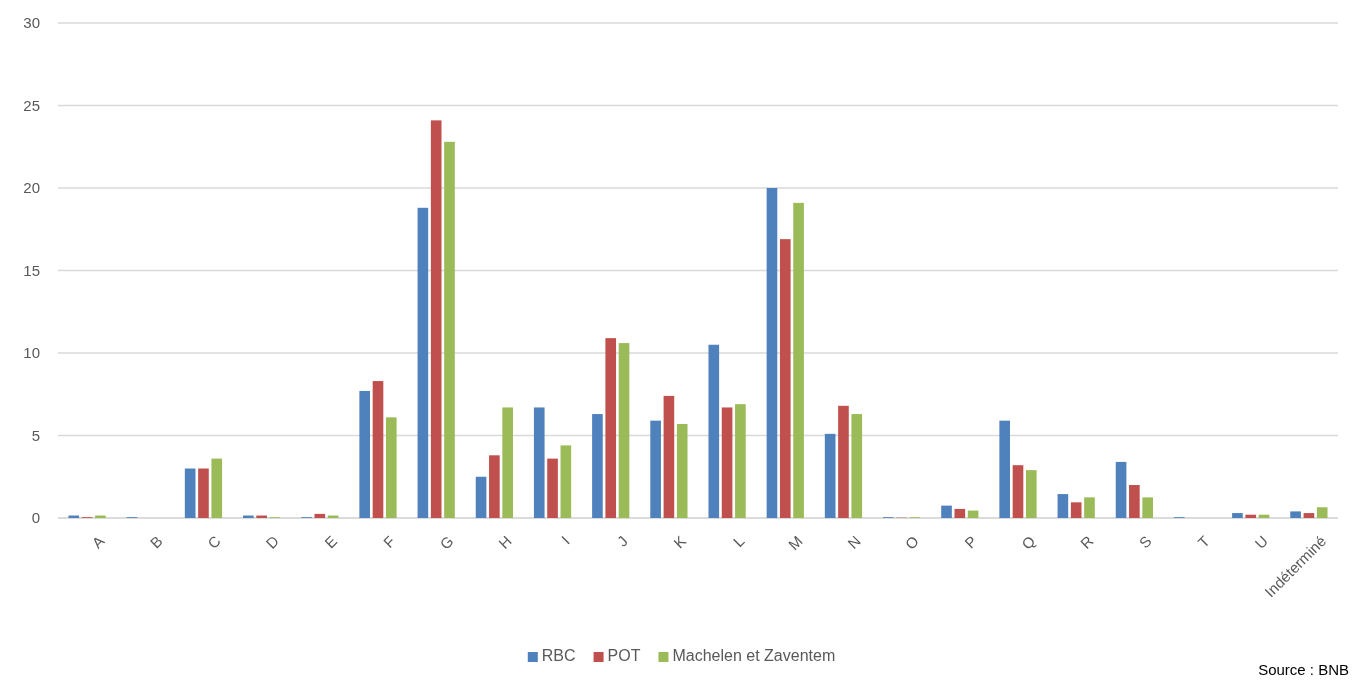  What do you see at coordinates (971, 542) in the screenshot?
I see `x-tick-label: P` at bounding box center [971, 542].